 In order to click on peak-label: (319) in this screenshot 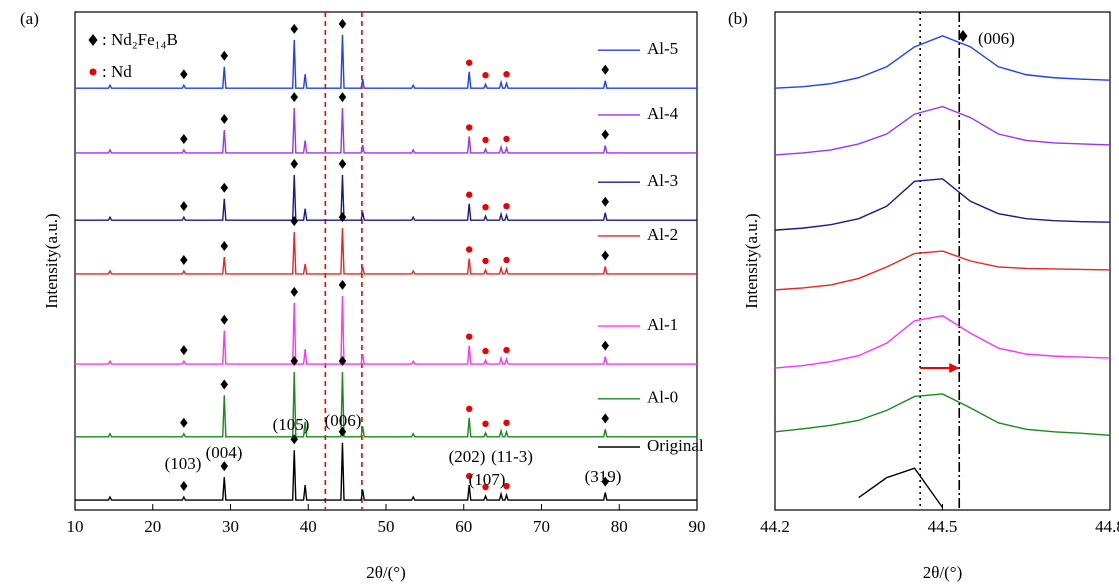, I will do `click(603, 476)`.